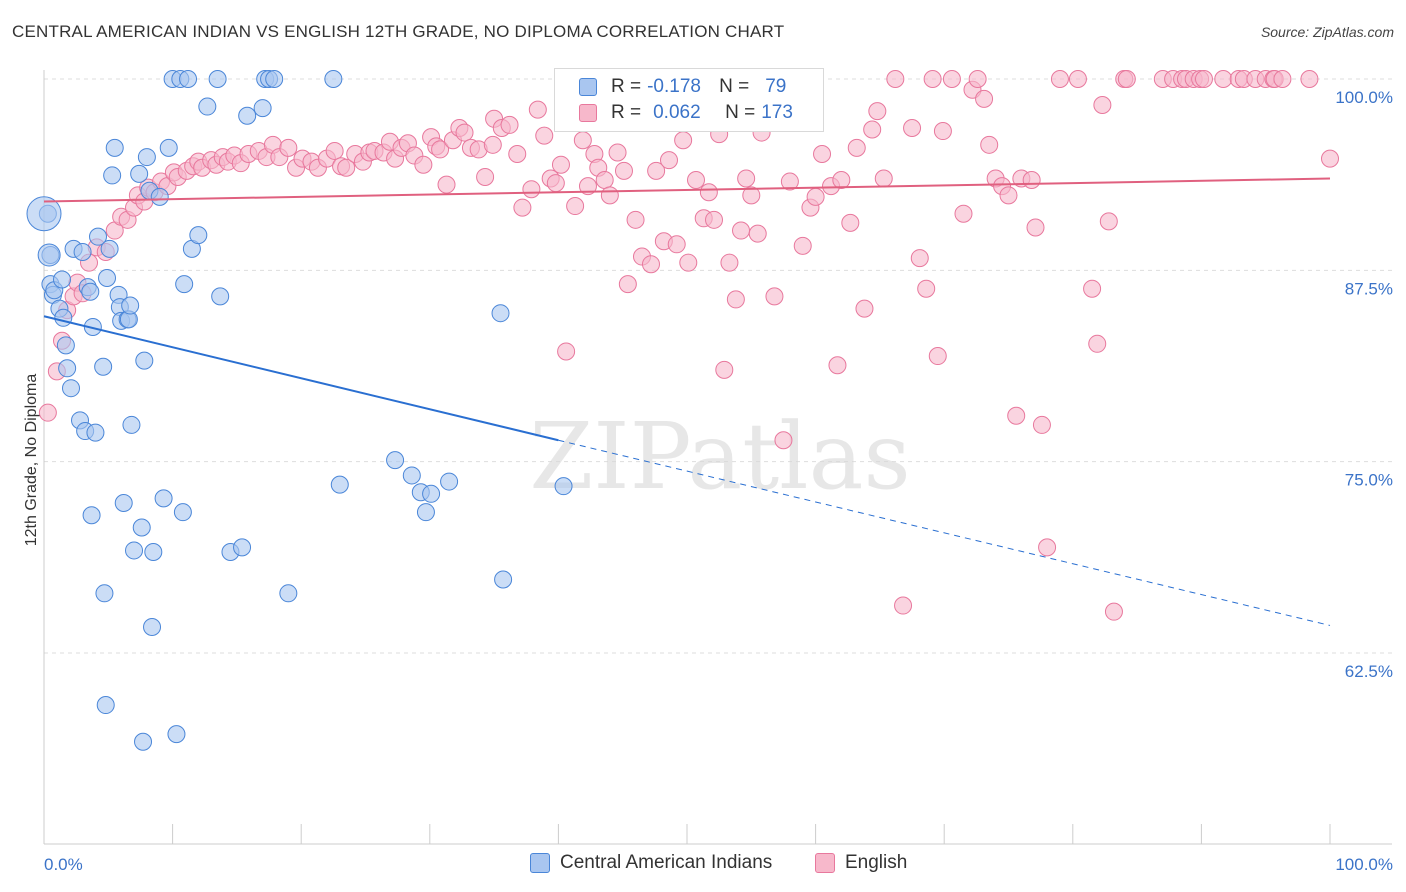 The height and width of the screenshot is (892, 1406). Describe the element at coordinates (1369, 671) in the screenshot. I see `y-tick-label: 62.5%` at that location.